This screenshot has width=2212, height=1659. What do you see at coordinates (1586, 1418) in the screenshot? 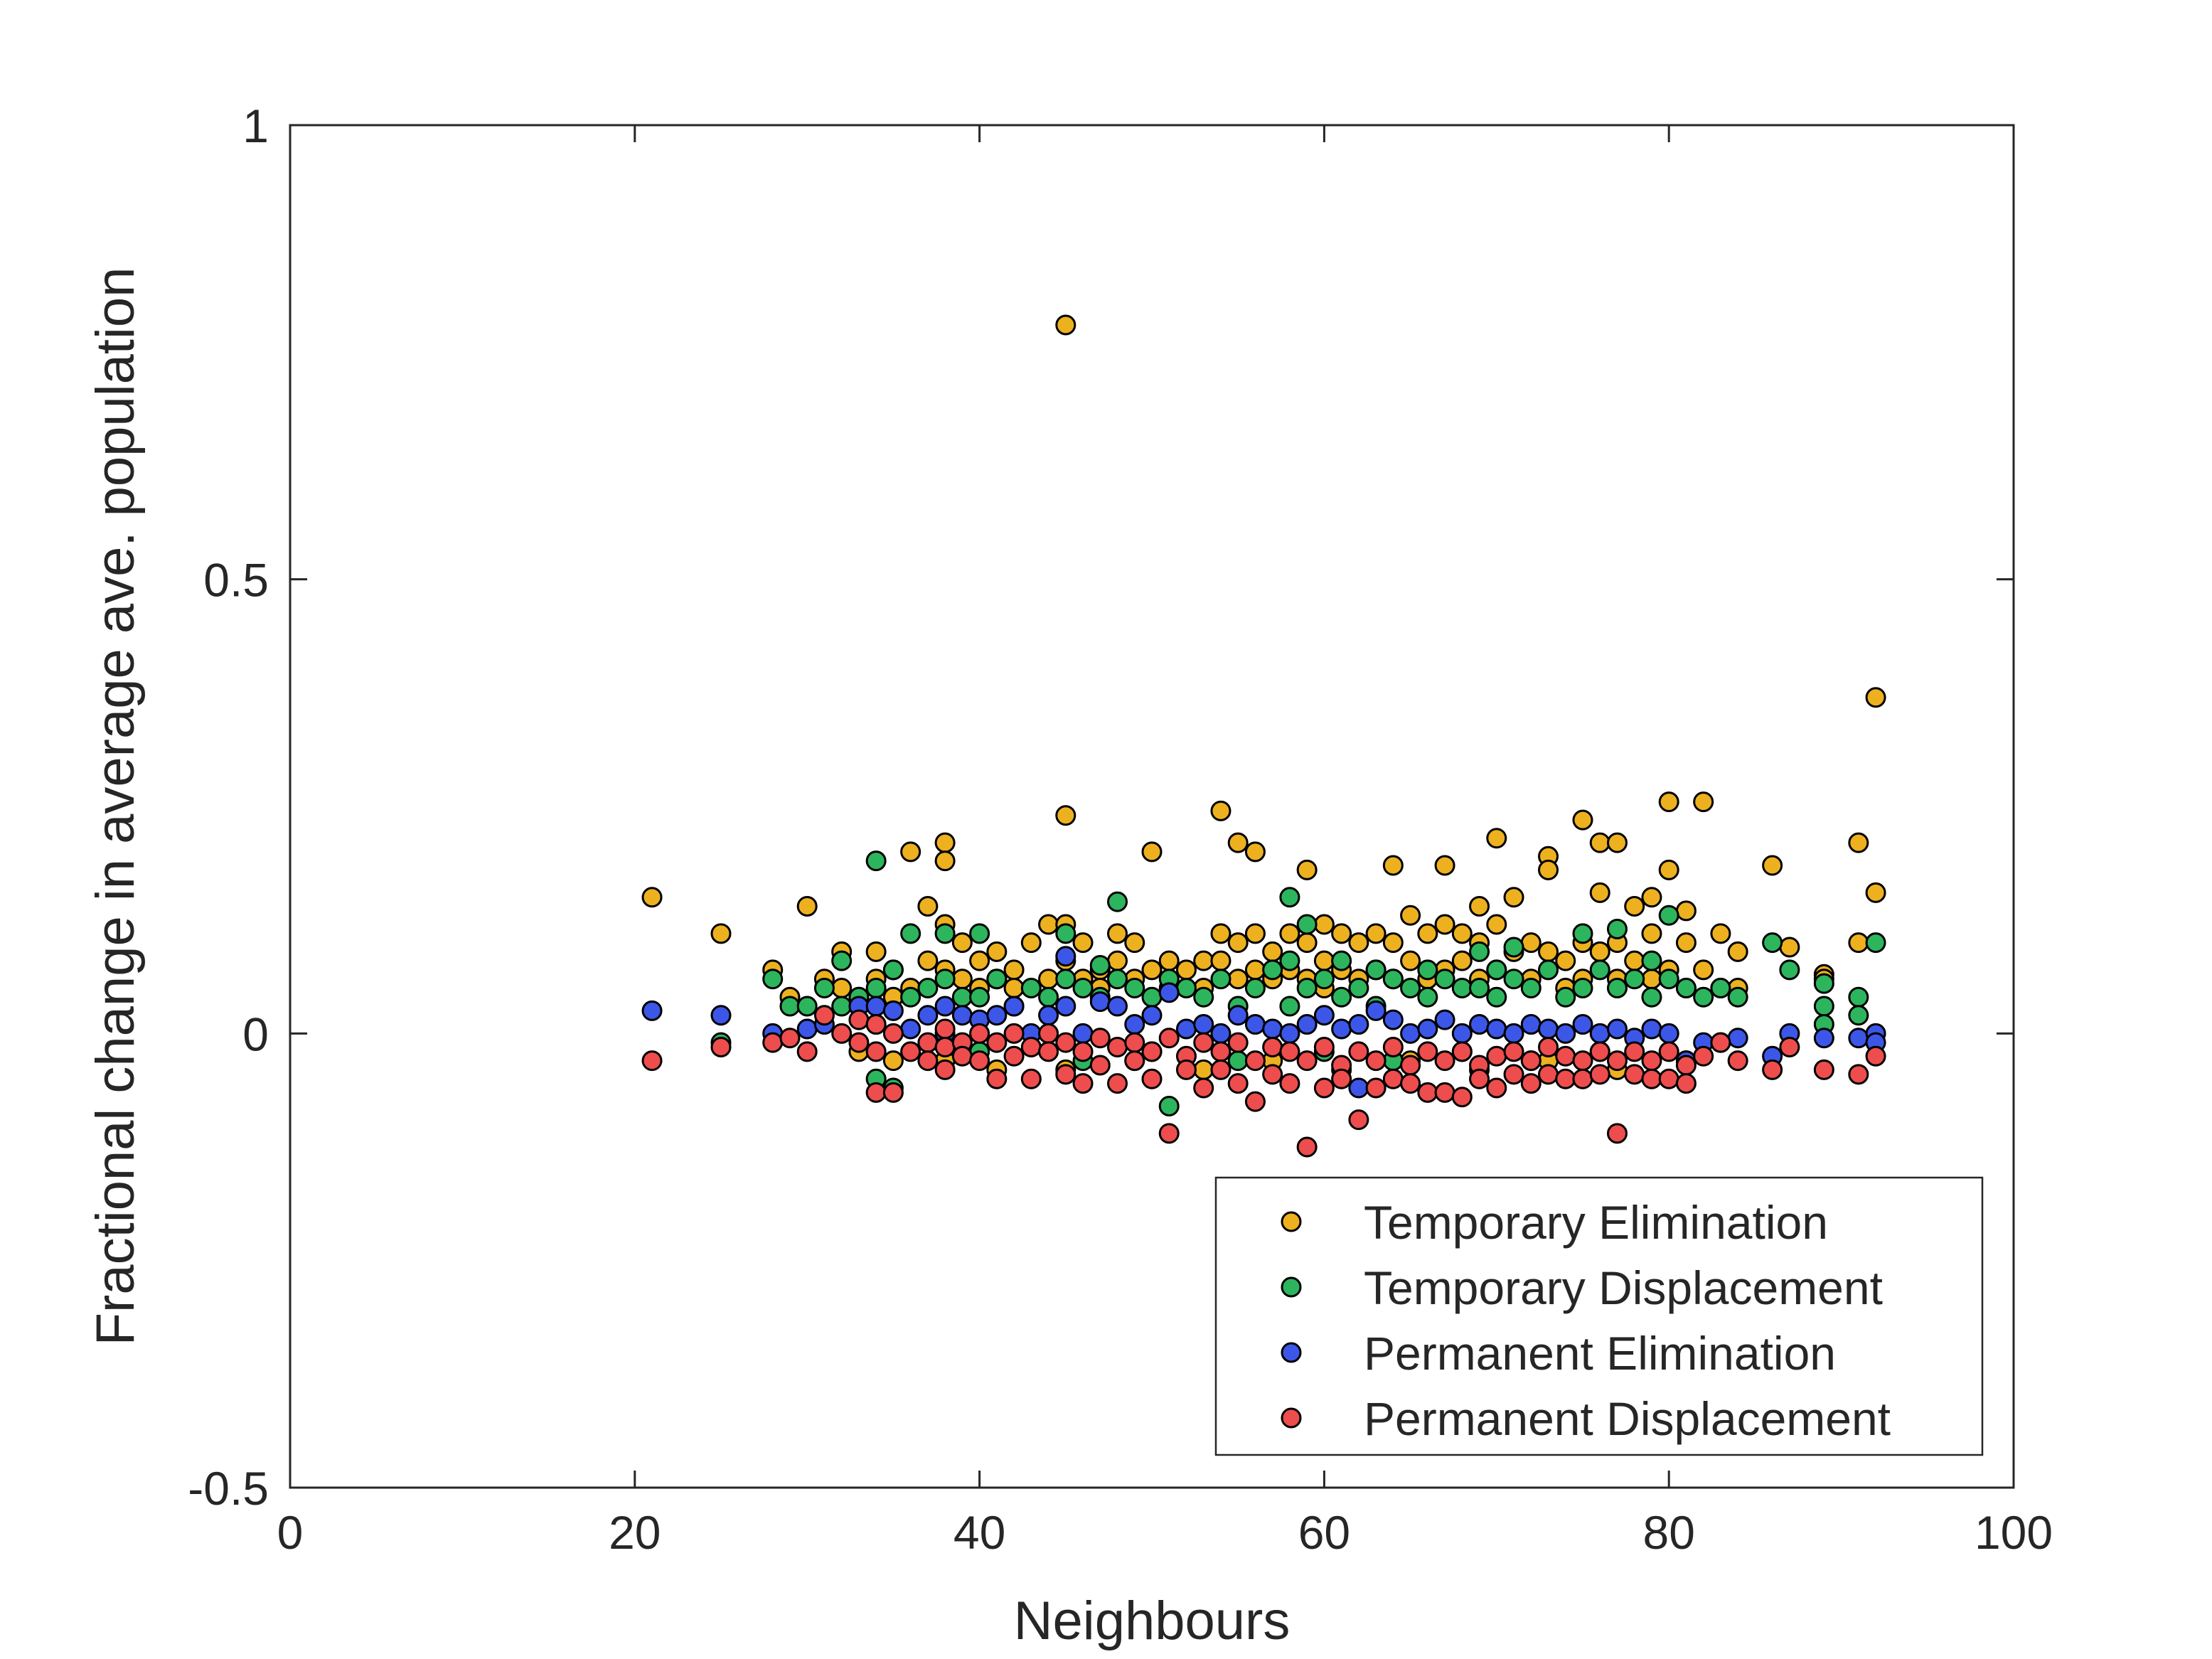
I see `legend-item: Permanent Displacement` at bounding box center [1586, 1418].